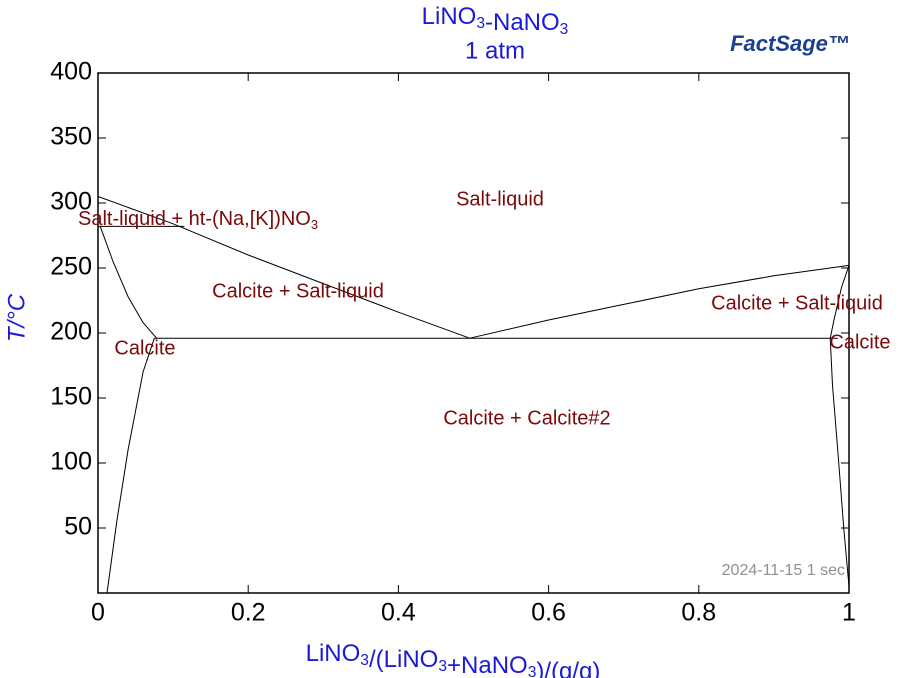 This screenshot has height=678, width=903. What do you see at coordinates (783, 570) in the screenshot?
I see `timestamp: 2024-11-15 1 sec` at bounding box center [783, 570].